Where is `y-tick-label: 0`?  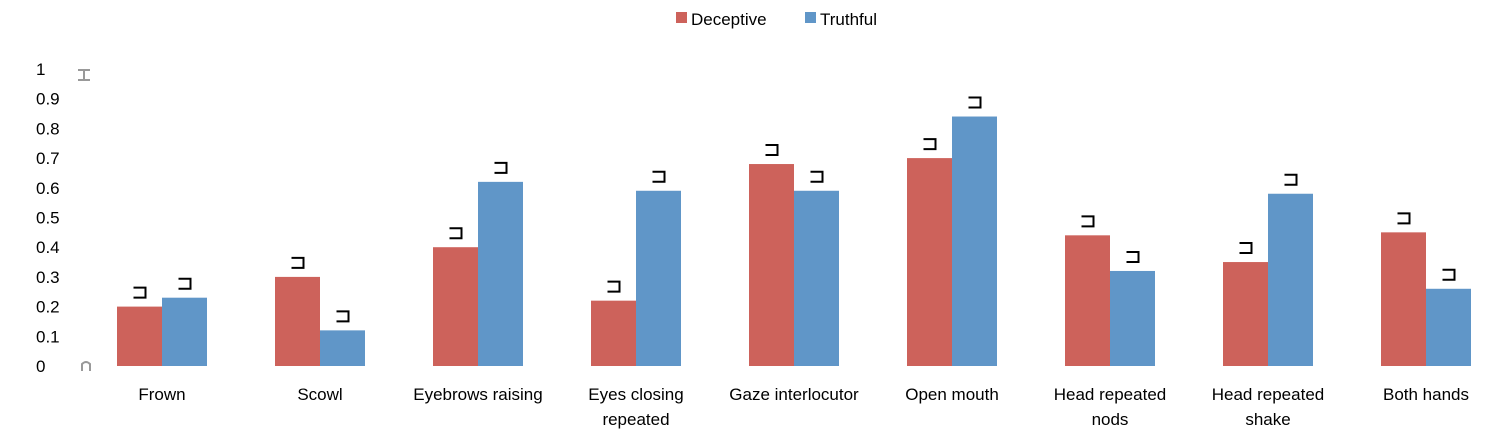
y-tick-label: 0 is located at coordinates (40, 366).